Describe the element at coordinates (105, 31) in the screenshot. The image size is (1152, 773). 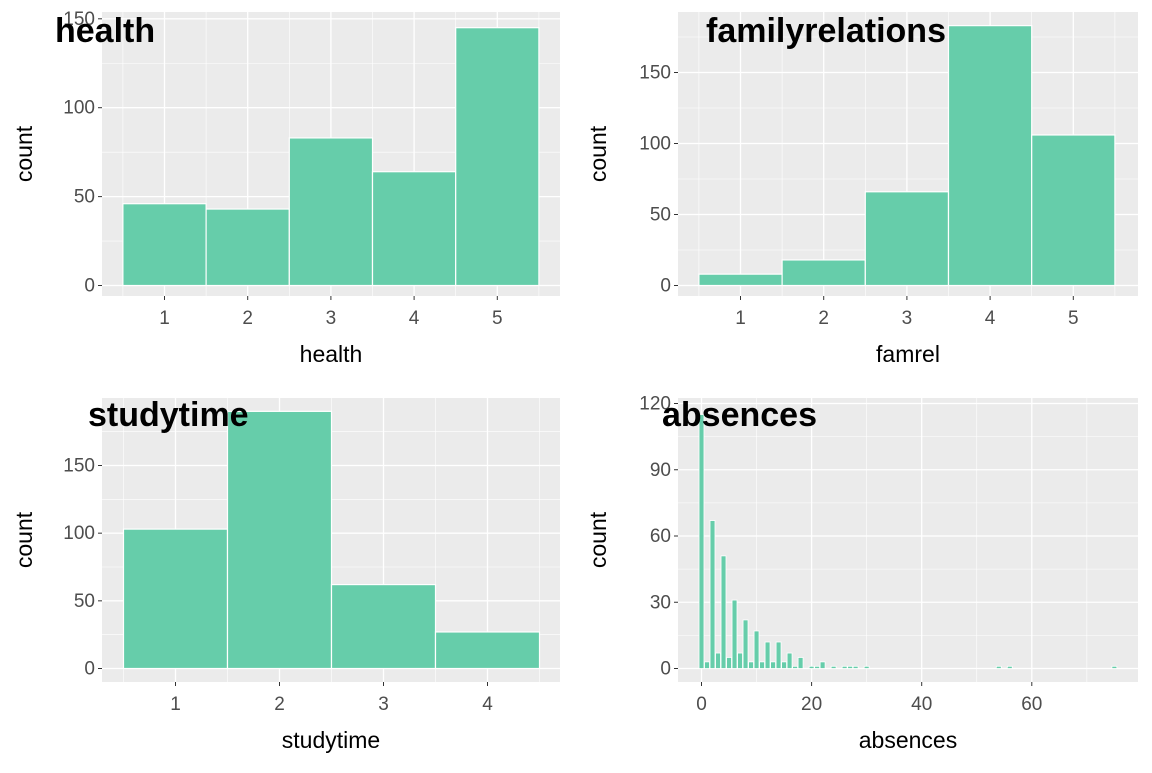
I see `chart-title: health` at that location.